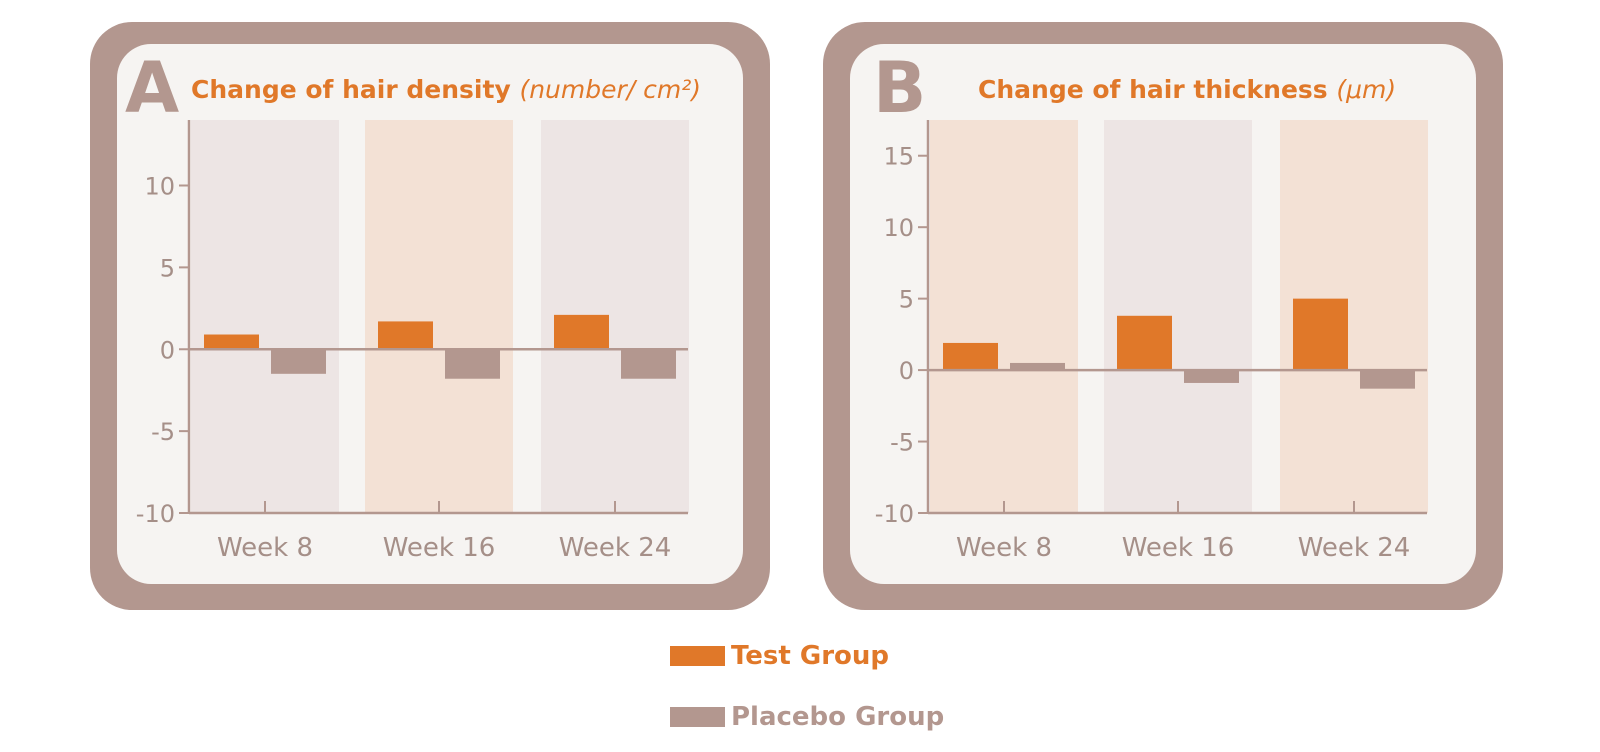  I want to click on panel-letter: A, so click(152, 88).